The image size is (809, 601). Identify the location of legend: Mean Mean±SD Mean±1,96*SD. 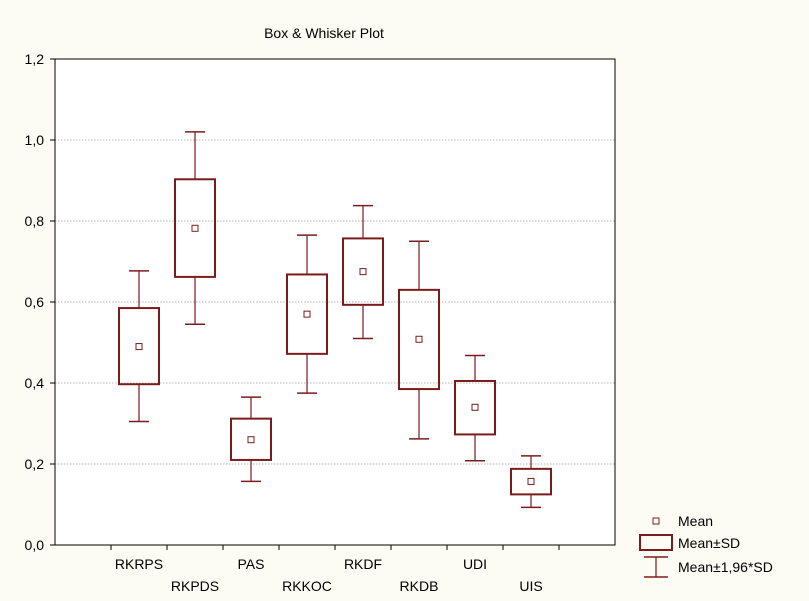
(706, 545).